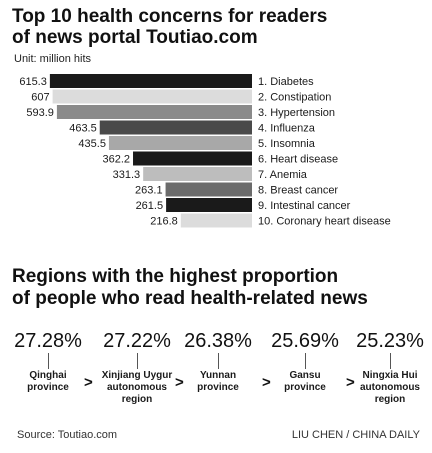 The width and height of the screenshot is (432, 453). I want to click on category-label-5: 5. Insomnia, so click(287, 144).